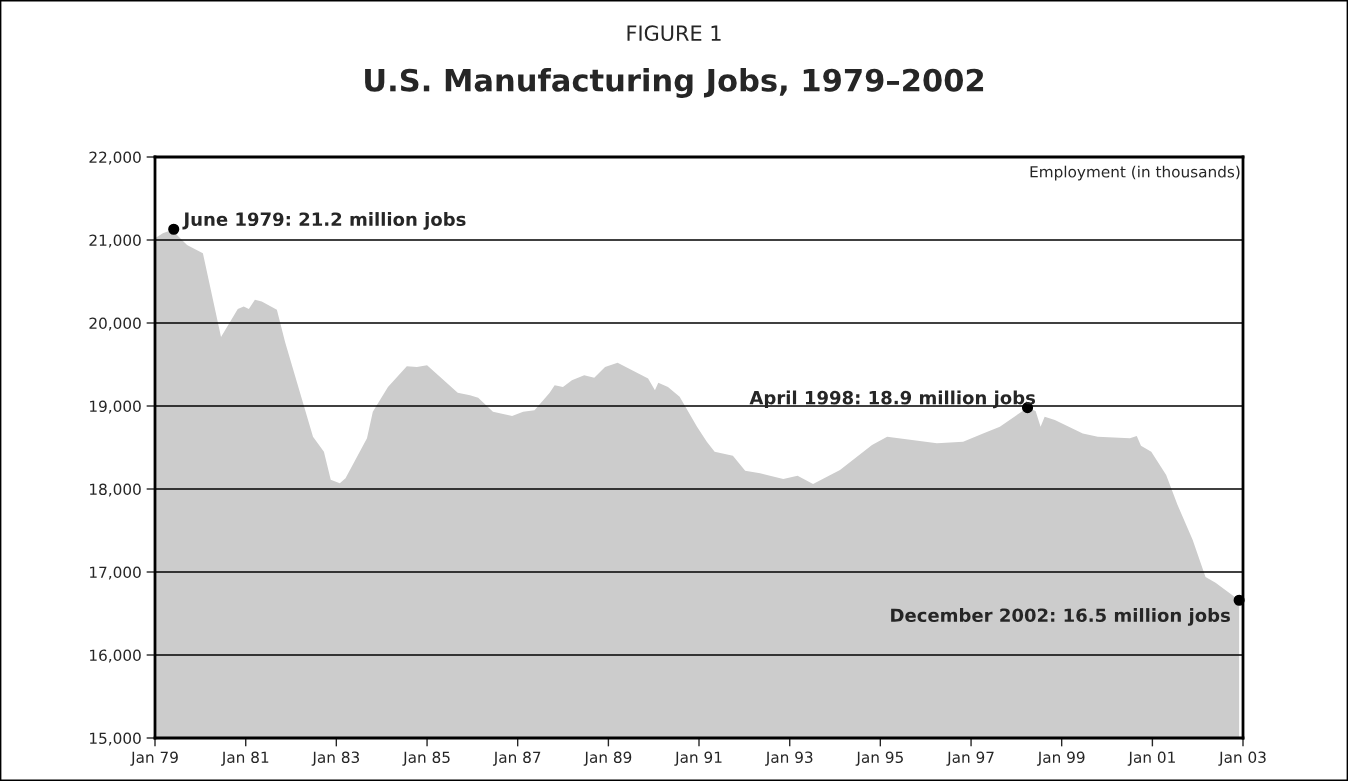  What do you see at coordinates (1151, 758) in the screenshot?
I see `x-tick-label: Jan 01` at bounding box center [1151, 758].